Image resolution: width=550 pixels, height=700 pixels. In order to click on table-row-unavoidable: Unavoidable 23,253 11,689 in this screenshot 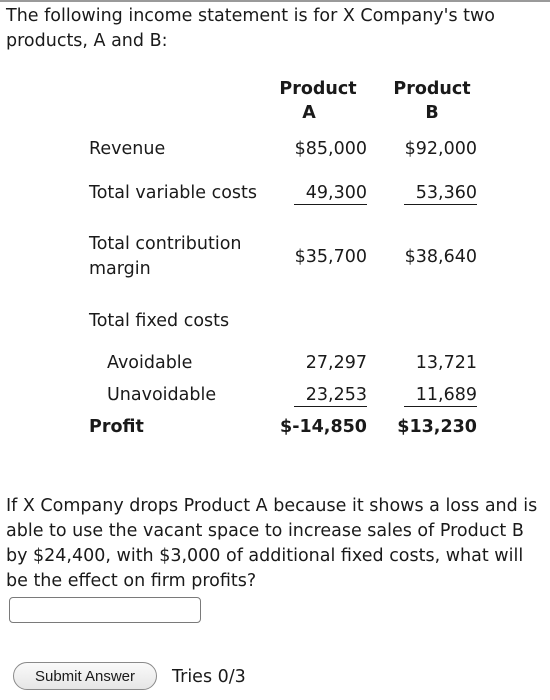, I will do `click(292, 395)`.